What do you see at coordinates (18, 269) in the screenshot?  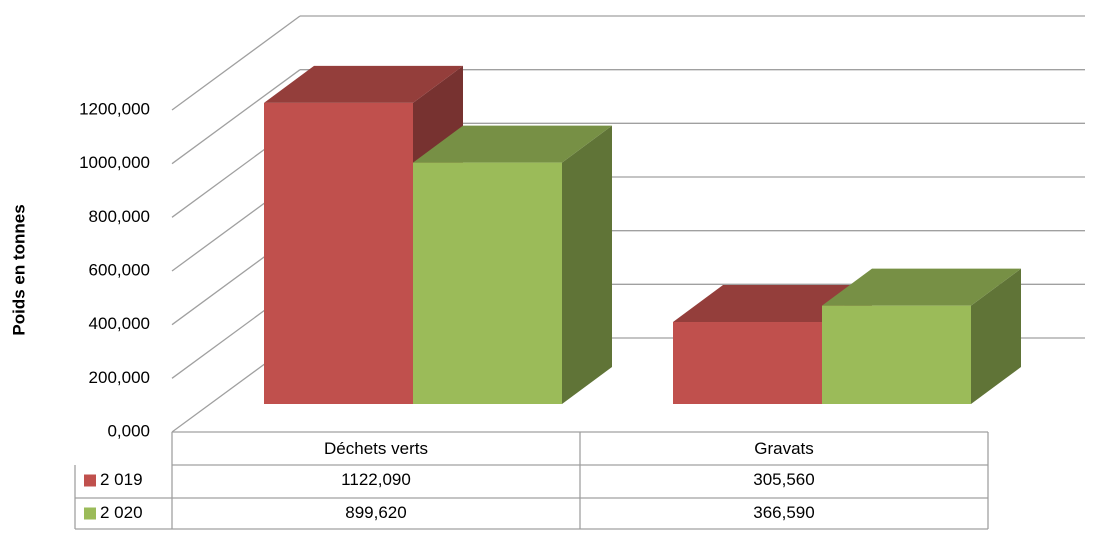 I see `y-axis-label: Poids en tonnes` at bounding box center [18, 269].